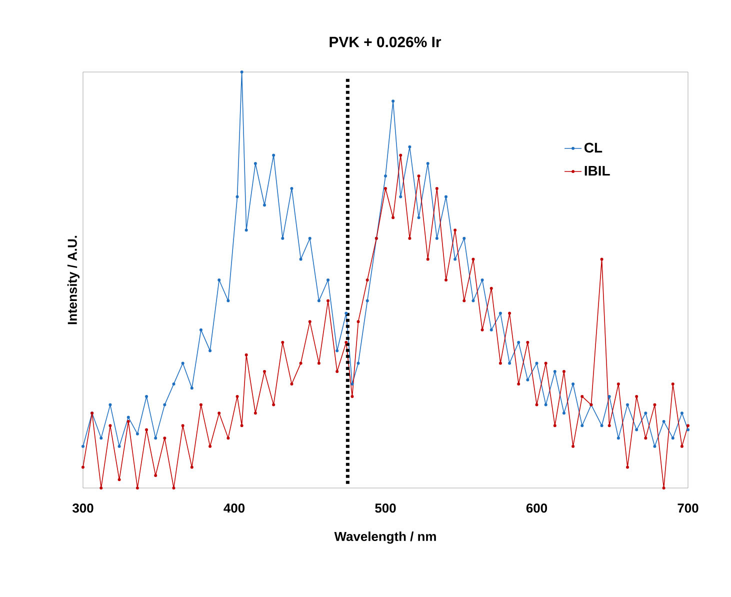 This screenshot has height=597, width=731. I want to click on chart-title: PVK + 0.026% Ir, so click(386, 42).